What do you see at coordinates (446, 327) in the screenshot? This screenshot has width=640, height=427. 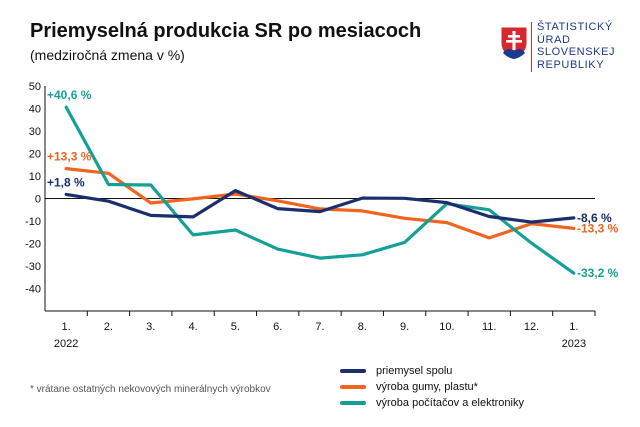 I see `x-tick-label: 10.` at bounding box center [446, 327].